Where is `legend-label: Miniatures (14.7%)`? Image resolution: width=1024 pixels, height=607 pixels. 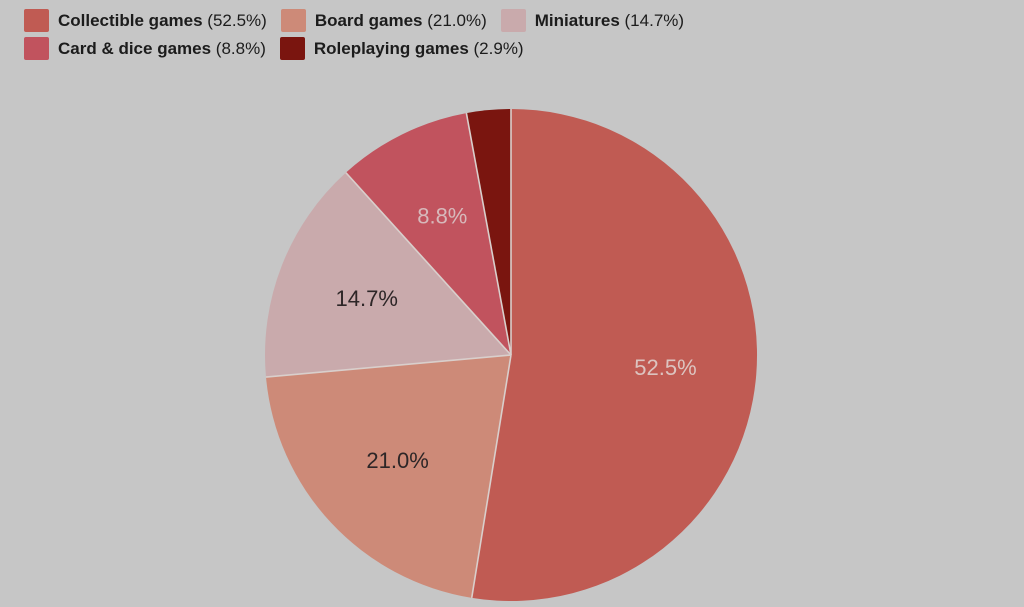
legend-label: Miniatures (14.7%) is located at coordinates (609, 20).